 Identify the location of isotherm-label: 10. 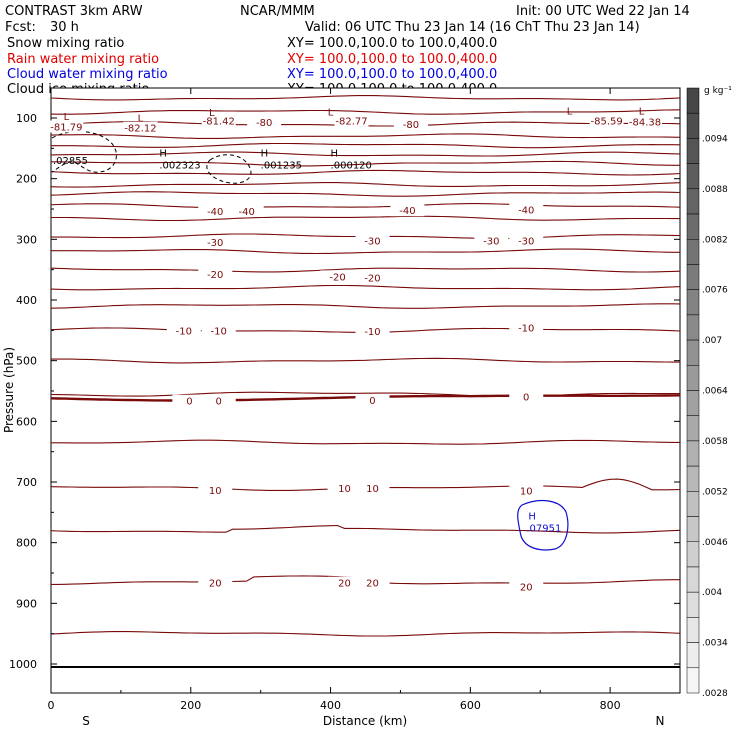
(372, 489).